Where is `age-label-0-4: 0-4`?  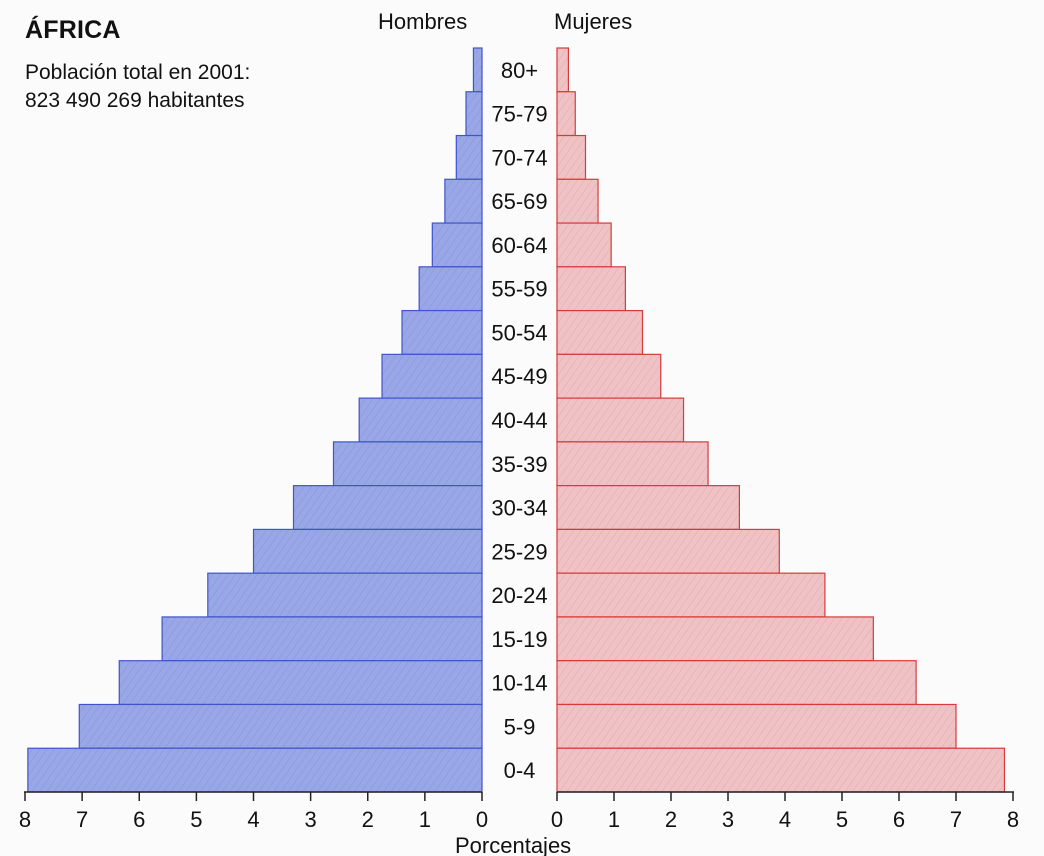
age-label-0-4: 0-4 is located at coordinates (520, 770).